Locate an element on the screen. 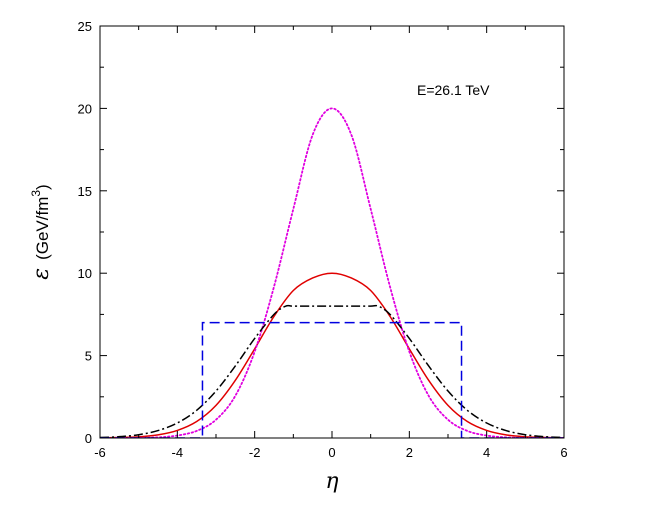 The width and height of the screenshot is (664, 517). x-tick-label: -2 is located at coordinates (255, 452).